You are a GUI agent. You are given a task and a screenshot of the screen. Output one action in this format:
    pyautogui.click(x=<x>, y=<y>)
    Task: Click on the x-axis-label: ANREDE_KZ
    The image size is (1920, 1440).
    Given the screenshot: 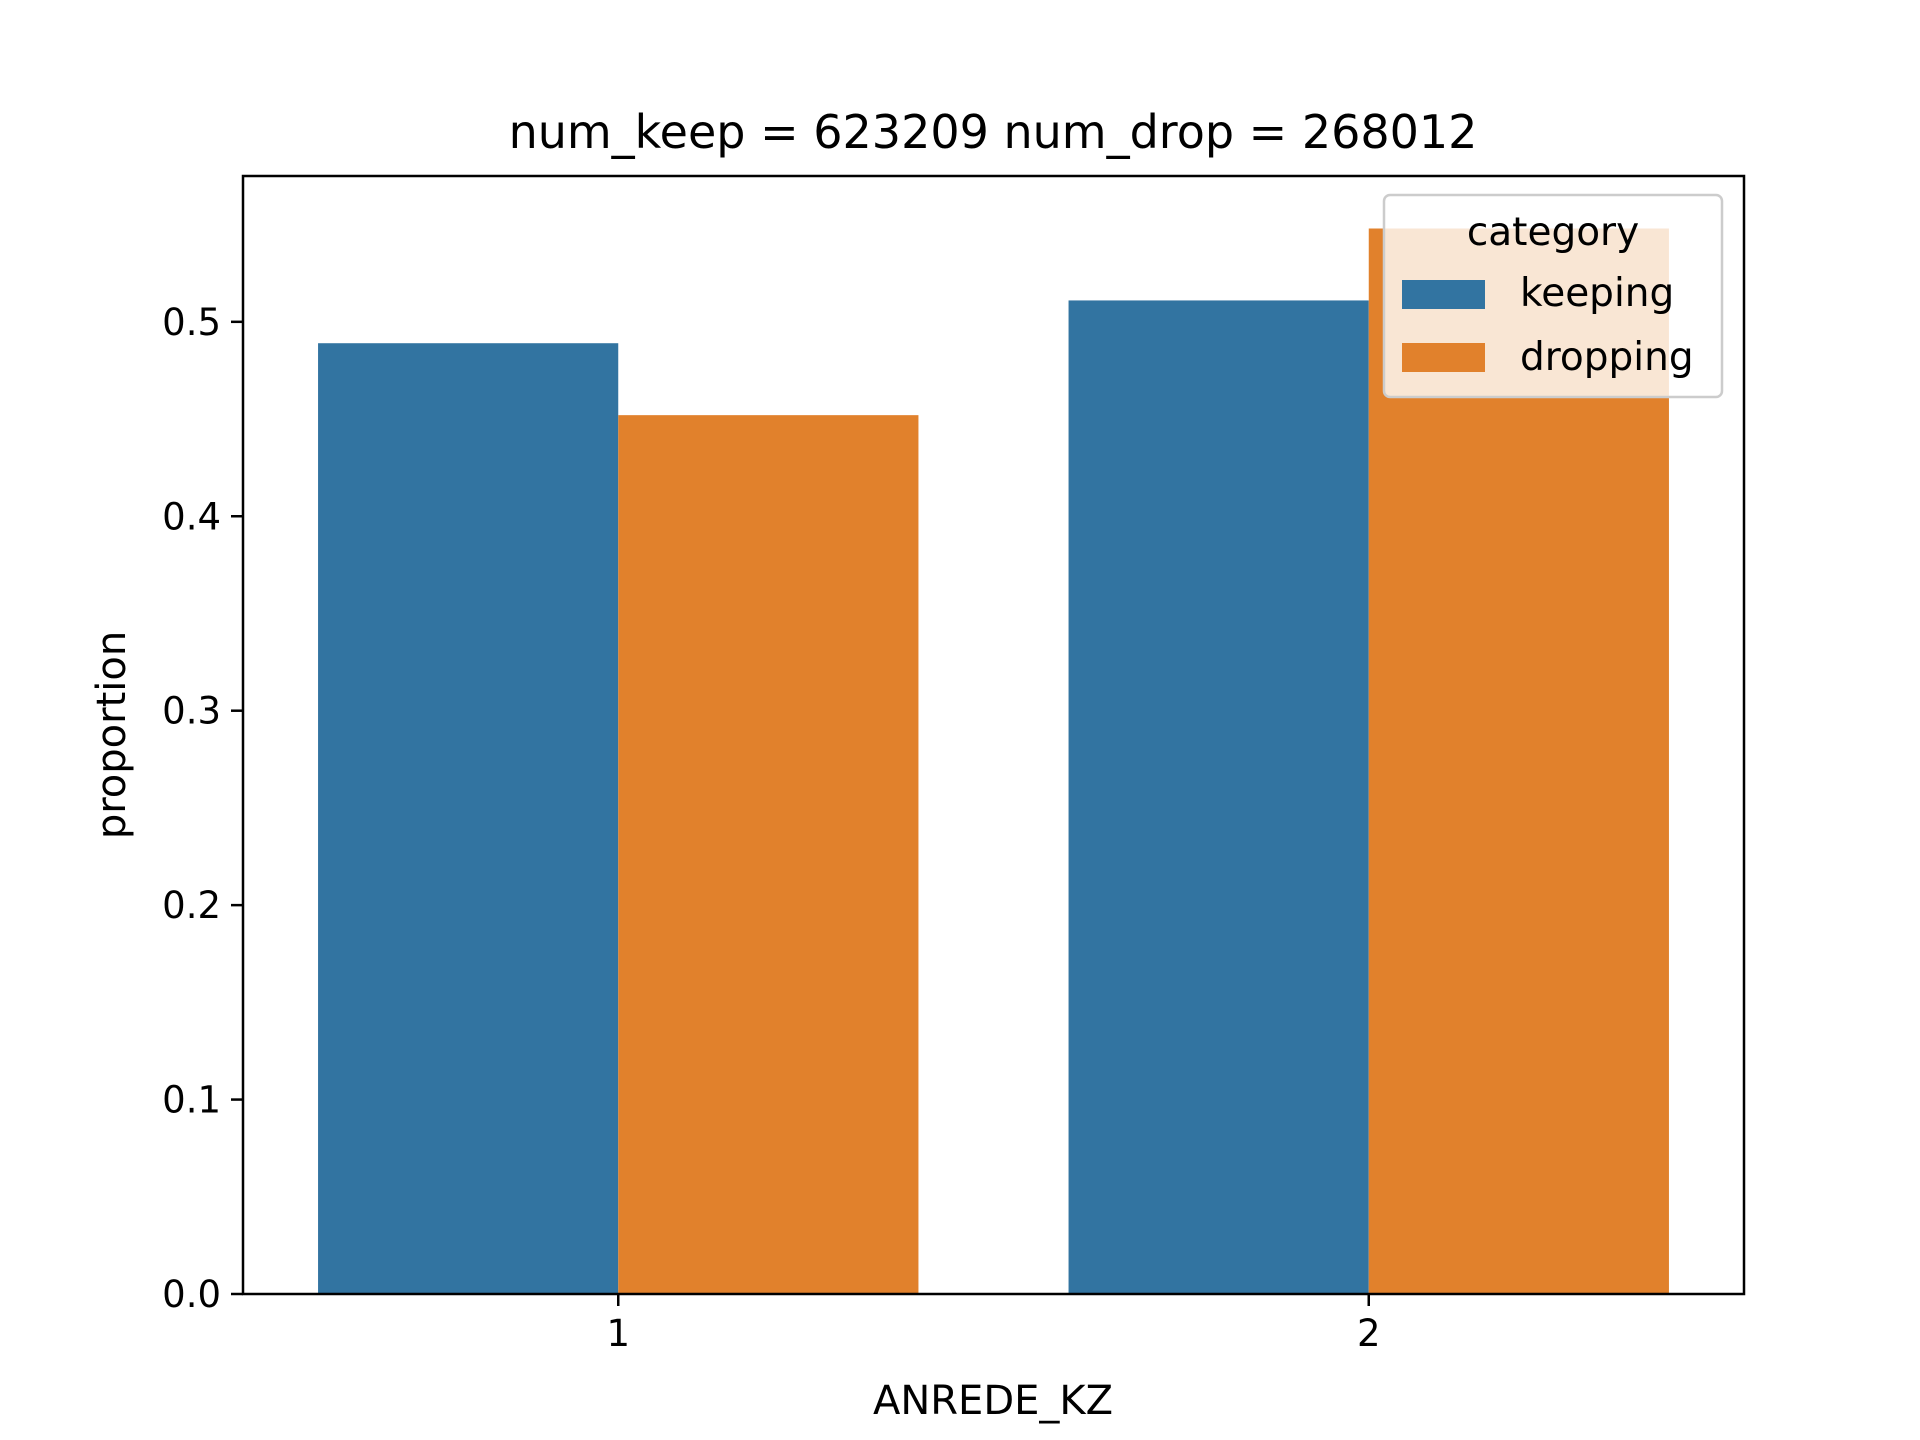 What is the action you would take?
    pyautogui.click(x=993, y=1401)
    